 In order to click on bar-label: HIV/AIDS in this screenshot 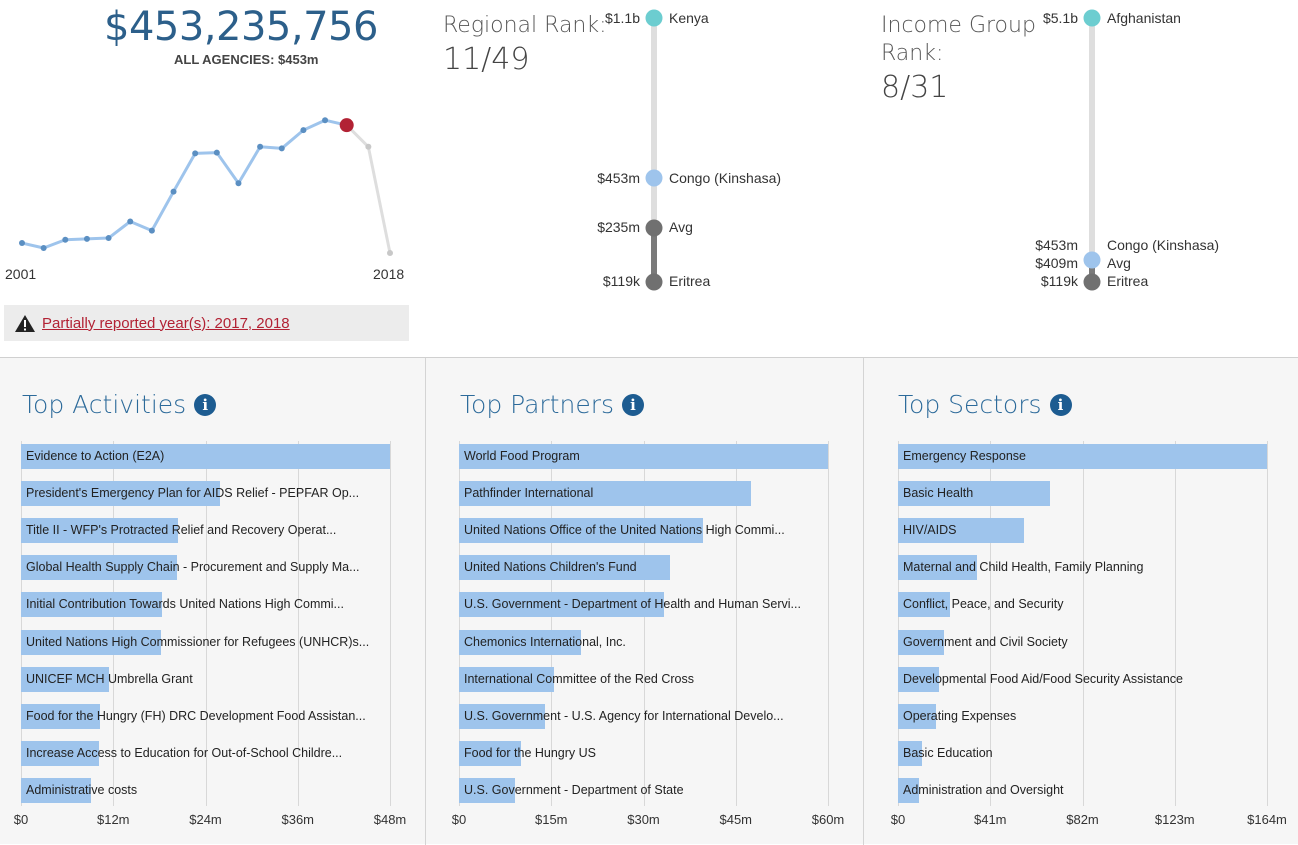, I will do `click(930, 530)`.